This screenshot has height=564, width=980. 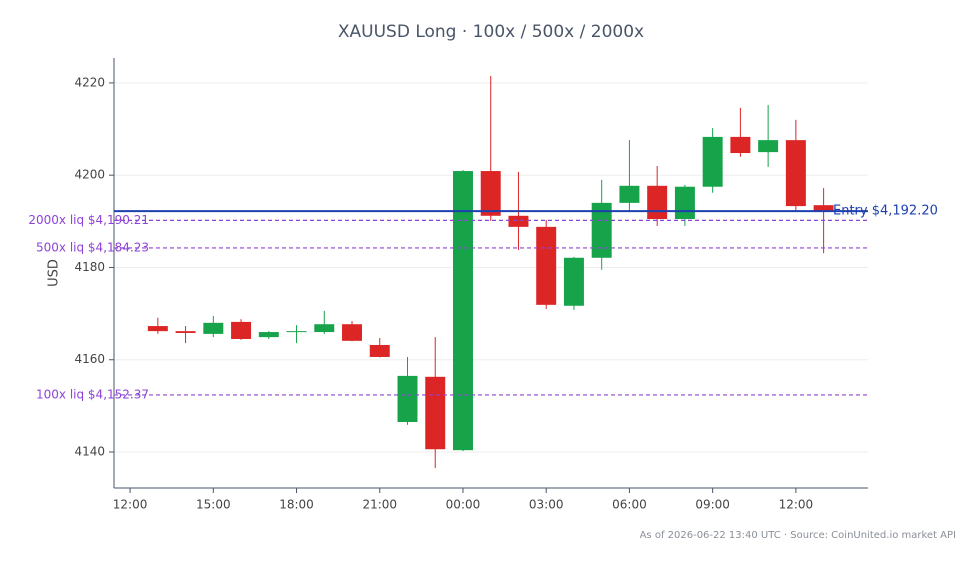 I want to click on y-tick-label: 4220, so click(x=89, y=82).